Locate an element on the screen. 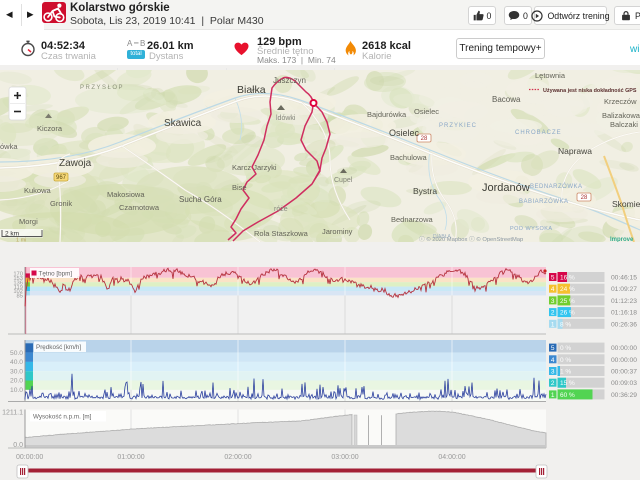 This screenshot has height=480, width=640. svg-text: Juszczyn is located at coordinates (289, 80).